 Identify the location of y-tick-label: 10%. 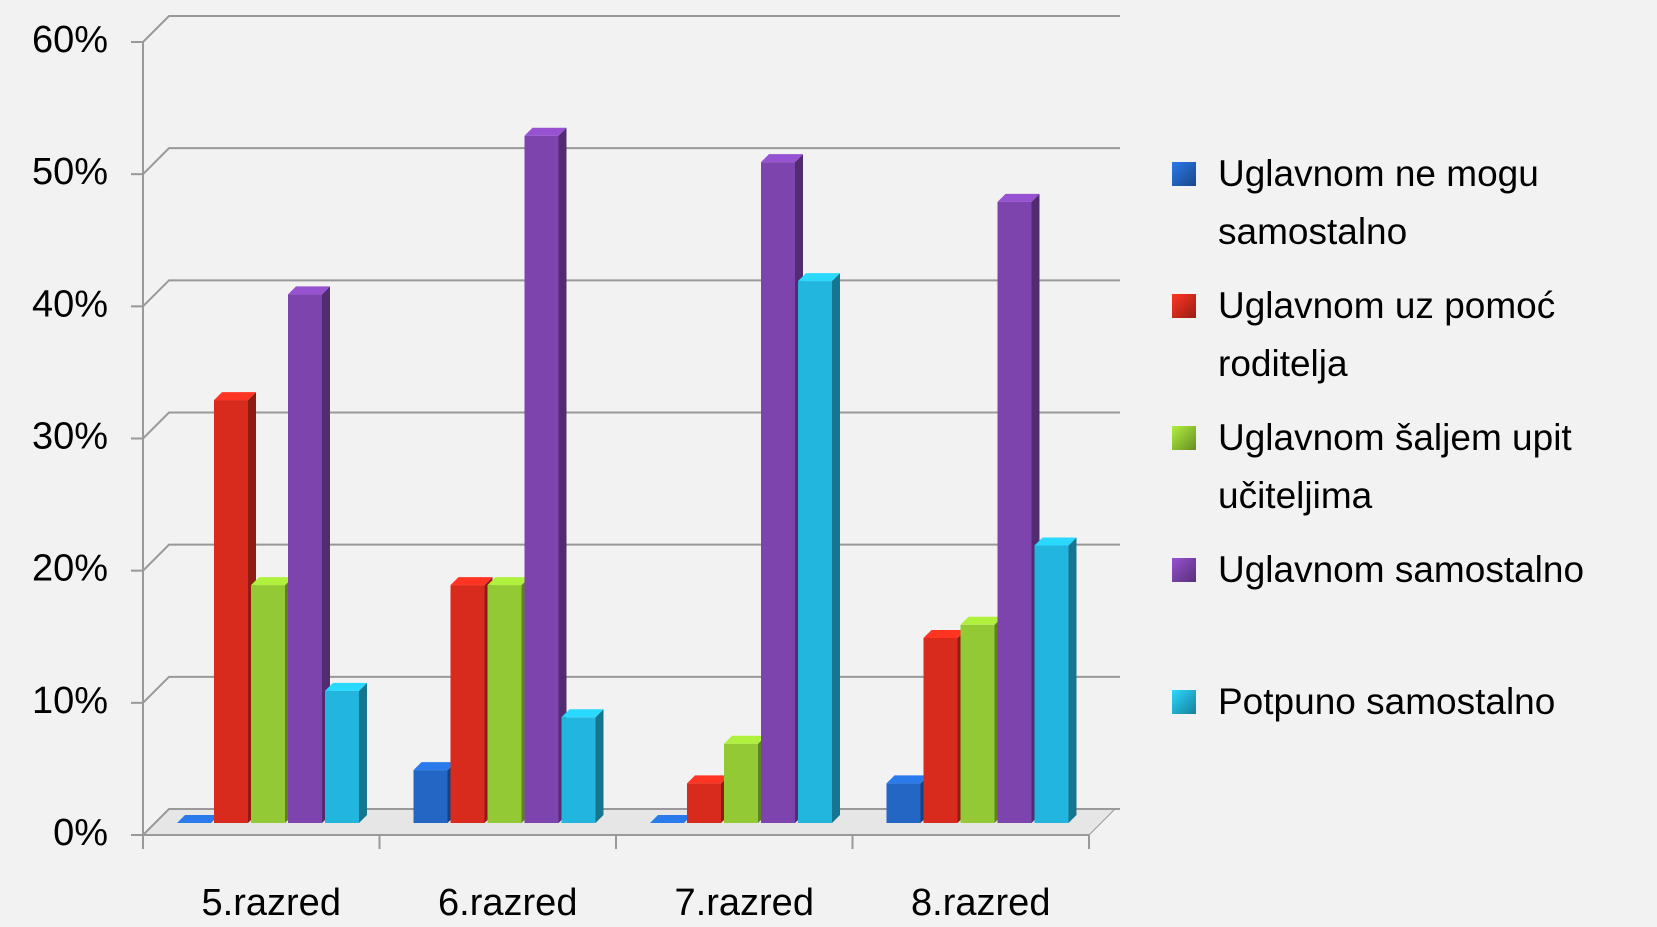
(70, 701).